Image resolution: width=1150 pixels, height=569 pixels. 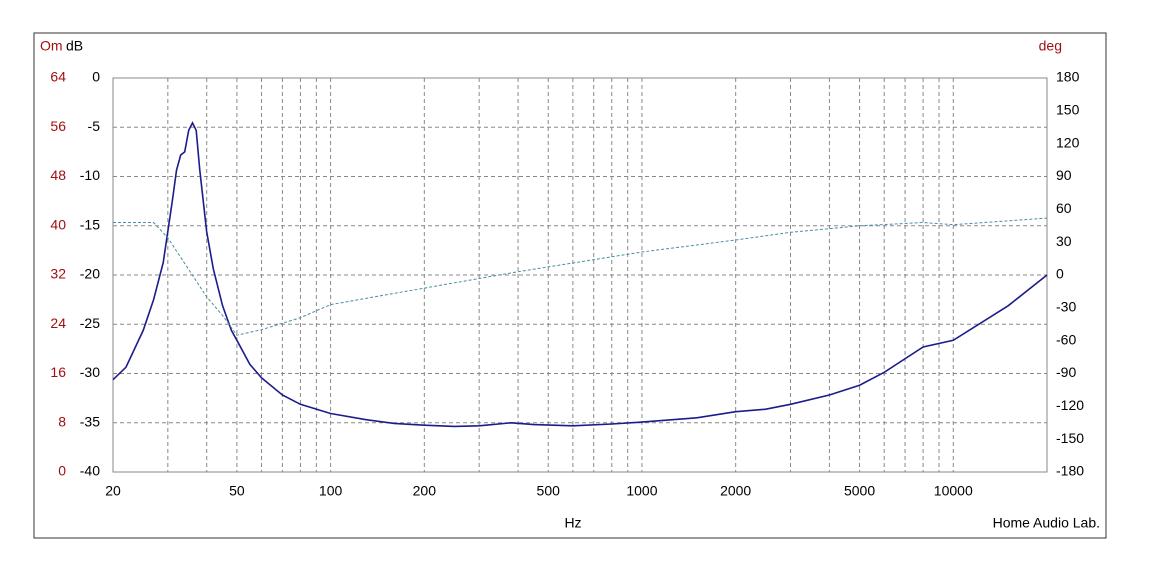 What do you see at coordinates (953, 491) in the screenshot?
I see `x-tick-label: 10000` at bounding box center [953, 491].